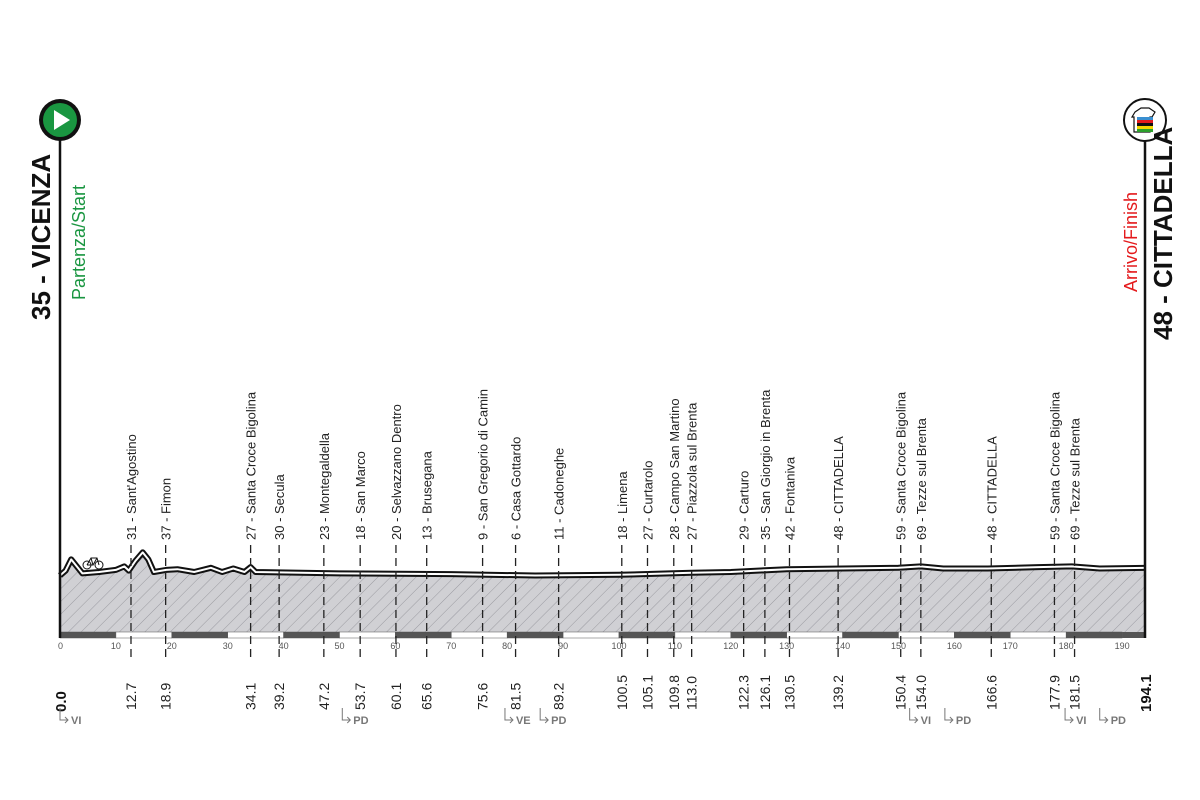  Describe the element at coordinates (324, 696) in the screenshot. I see `location-km-label: 47.2` at that location.